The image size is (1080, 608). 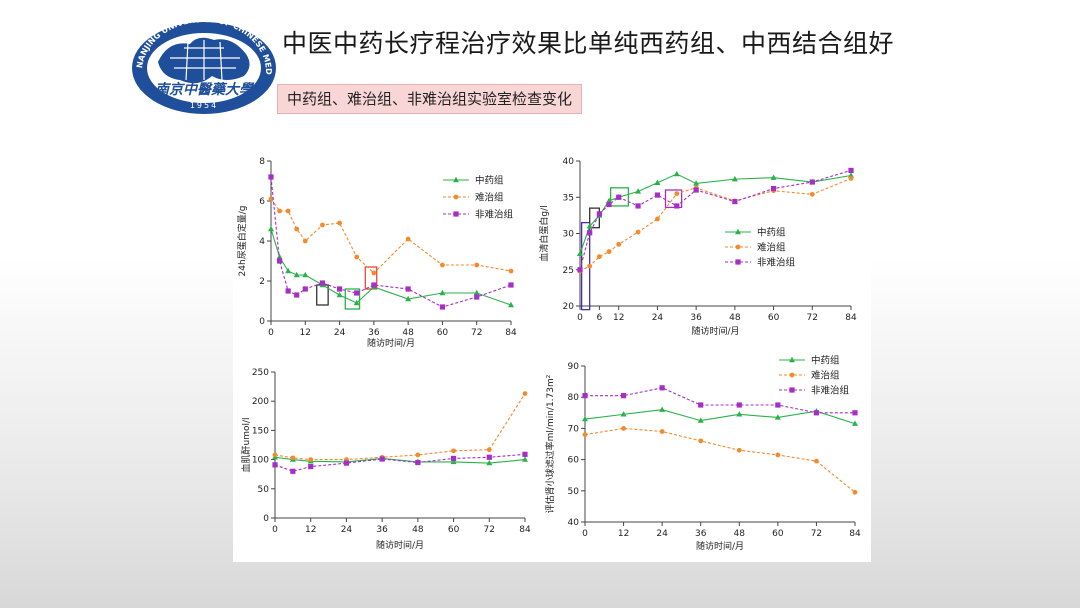 I want to click on y-tick-label: 90, so click(x=574, y=367).